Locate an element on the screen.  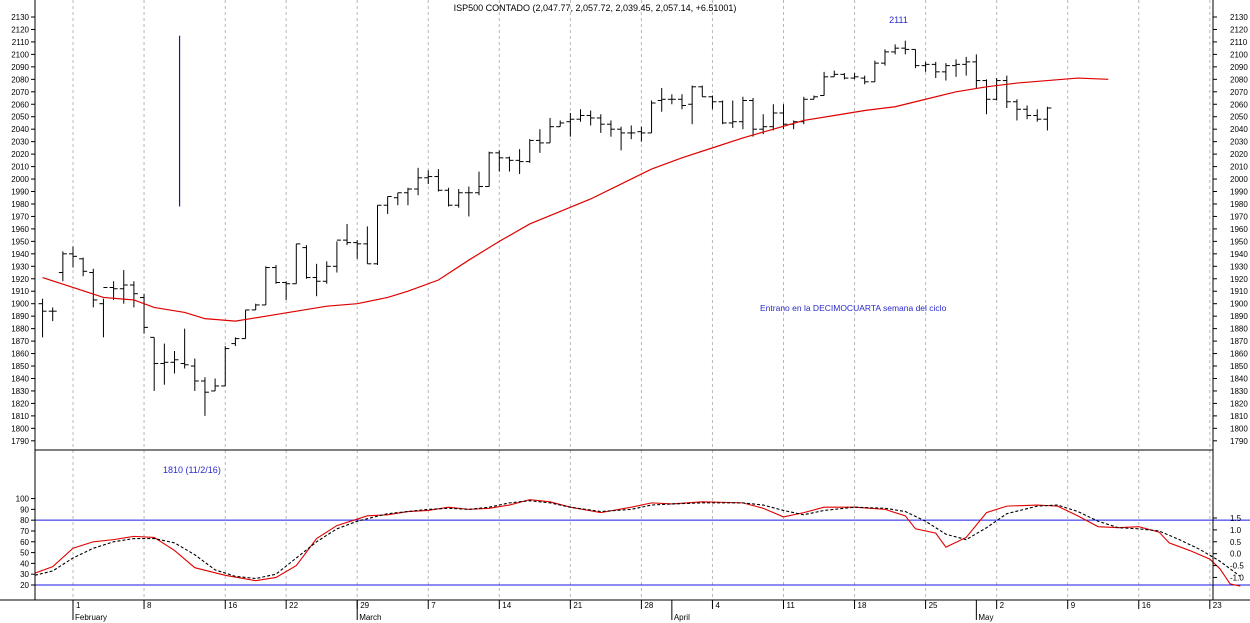
x-tick-label: 4 is located at coordinates (717, 605).